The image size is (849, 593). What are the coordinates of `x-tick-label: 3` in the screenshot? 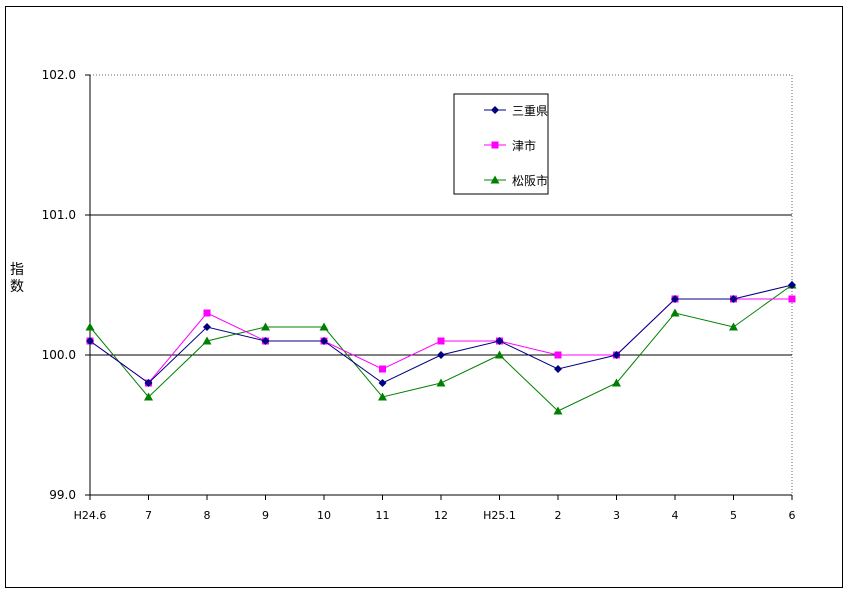 It's located at (616, 515).